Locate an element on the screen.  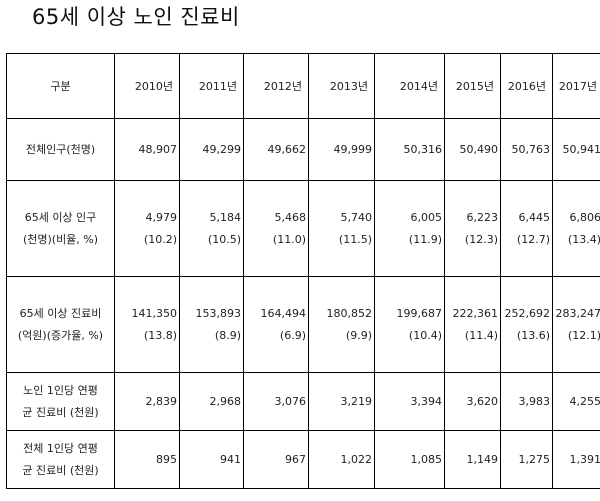
table-cell: 2,839 is located at coordinates (147, 401).